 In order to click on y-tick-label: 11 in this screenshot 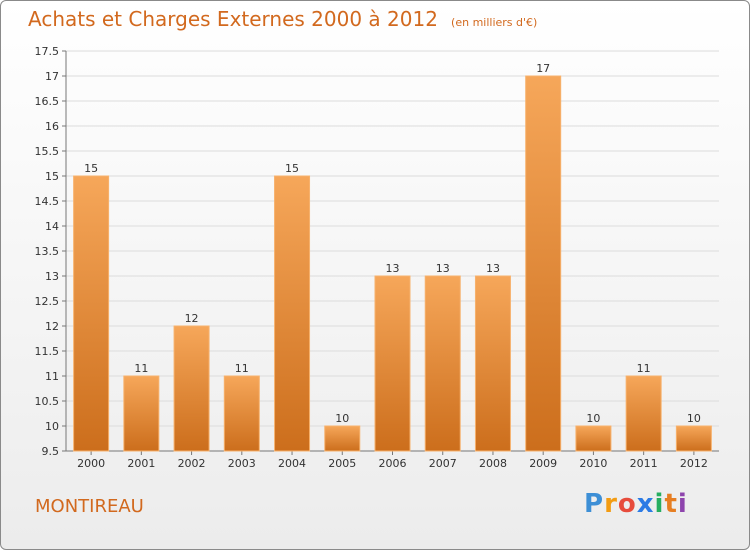, I will do `click(52, 376)`.